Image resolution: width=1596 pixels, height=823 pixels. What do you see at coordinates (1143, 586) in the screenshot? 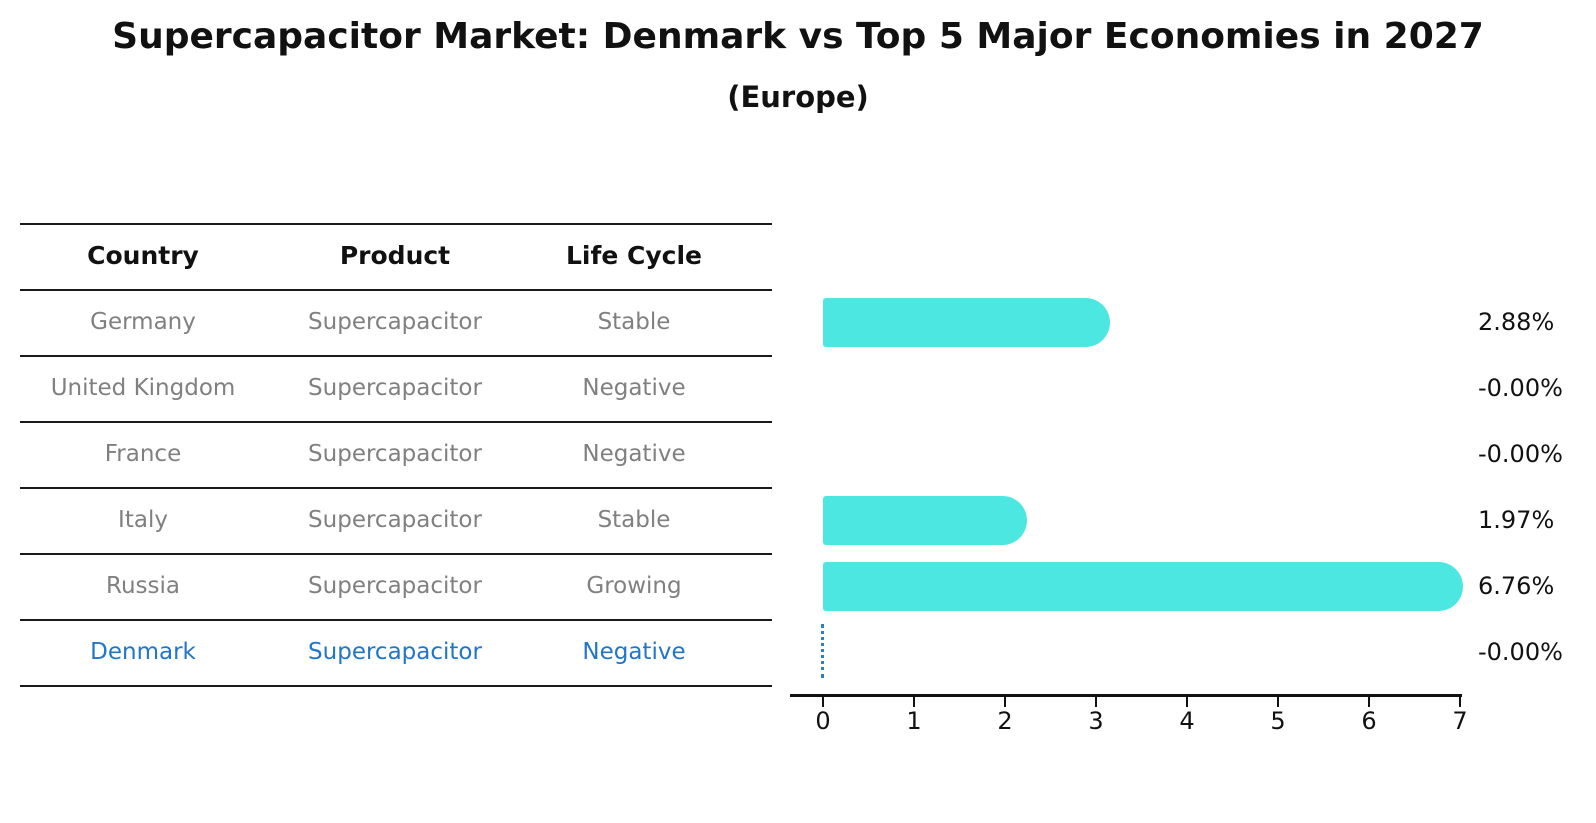
I see `bar-russia` at bounding box center [1143, 586].